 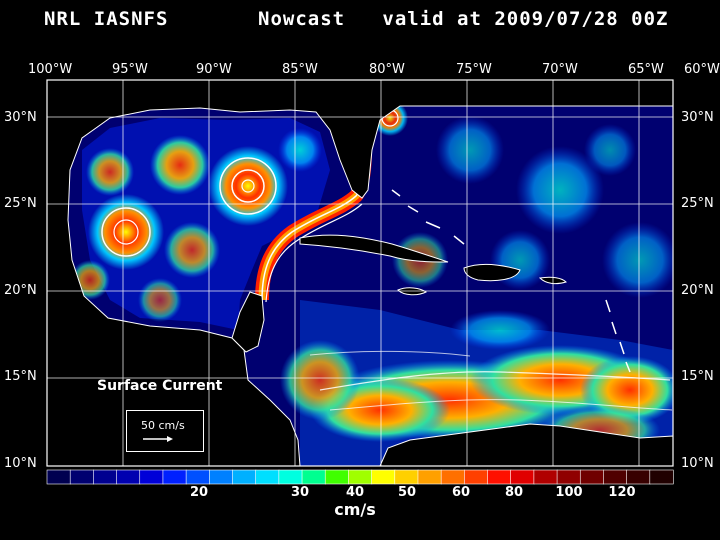 What do you see at coordinates (248, 322) in the screenshot?
I see `yucatan-land` at bounding box center [248, 322].